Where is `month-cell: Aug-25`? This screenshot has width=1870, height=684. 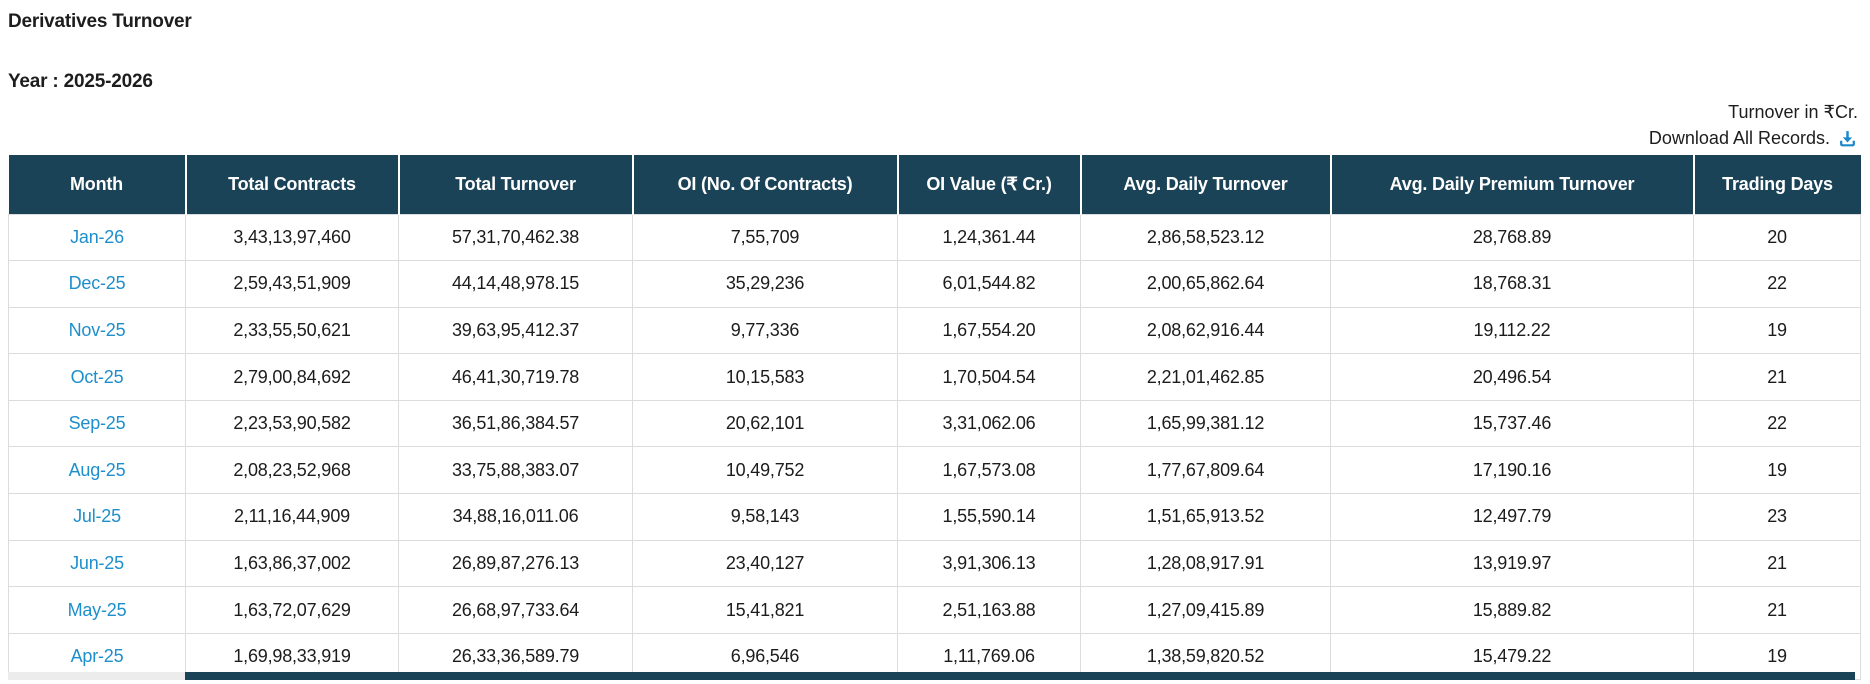
month-cell: Aug-25 is located at coordinates (97, 470).